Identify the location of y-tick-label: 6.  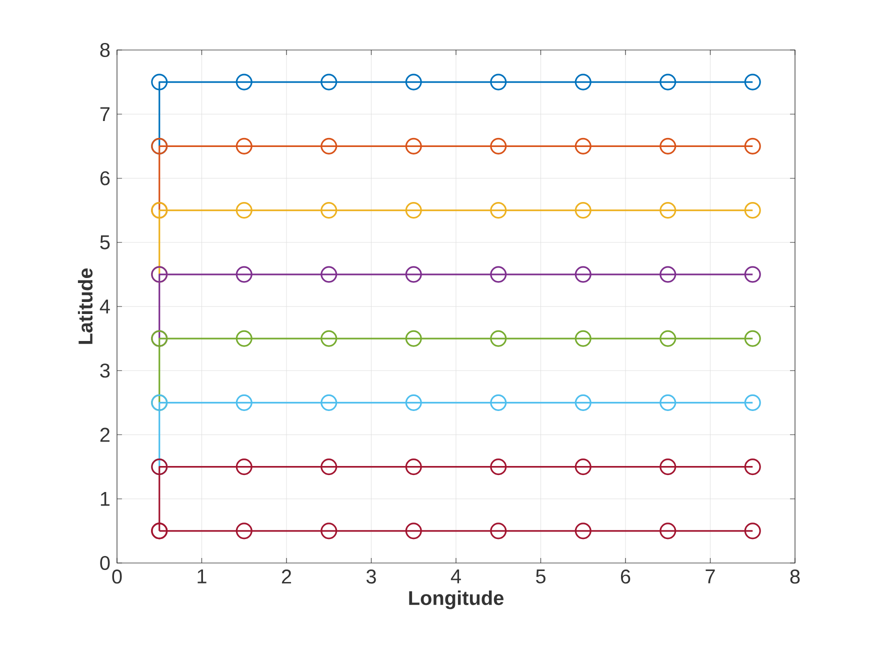
(105, 178).